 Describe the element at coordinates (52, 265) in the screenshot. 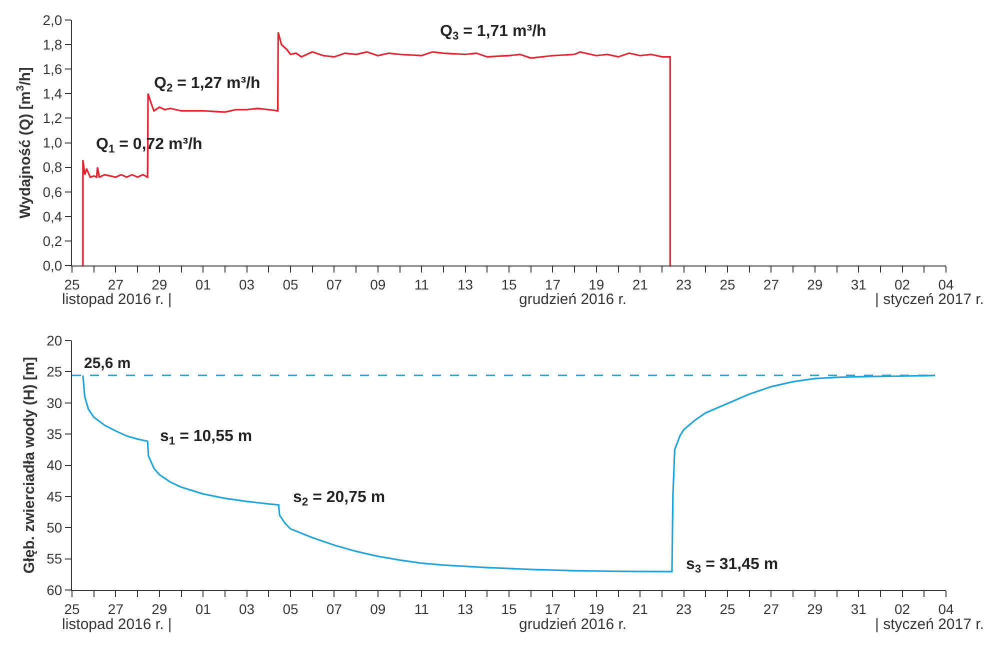

I see `y-tick-label: 0,0` at that location.